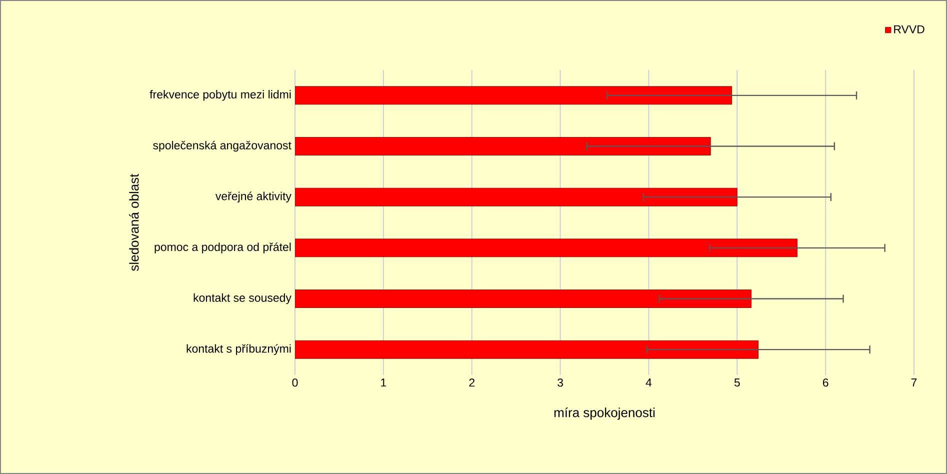  Describe the element at coordinates (649, 382) in the screenshot. I see `x-tick-label: 4` at that location.